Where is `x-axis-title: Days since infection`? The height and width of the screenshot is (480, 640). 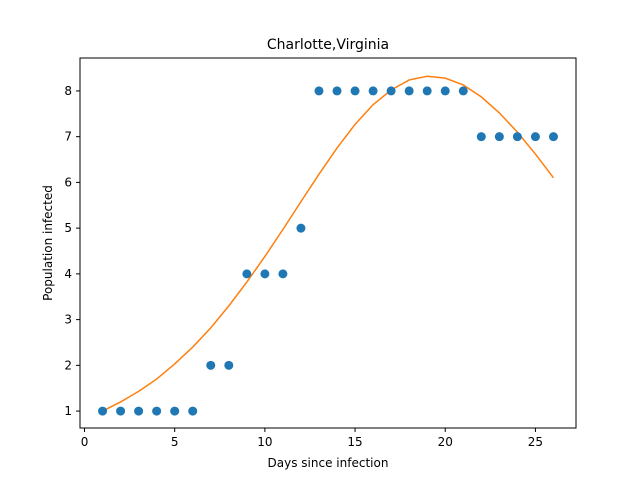 x-axis-title: Days since infection is located at coordinates (328, 463).